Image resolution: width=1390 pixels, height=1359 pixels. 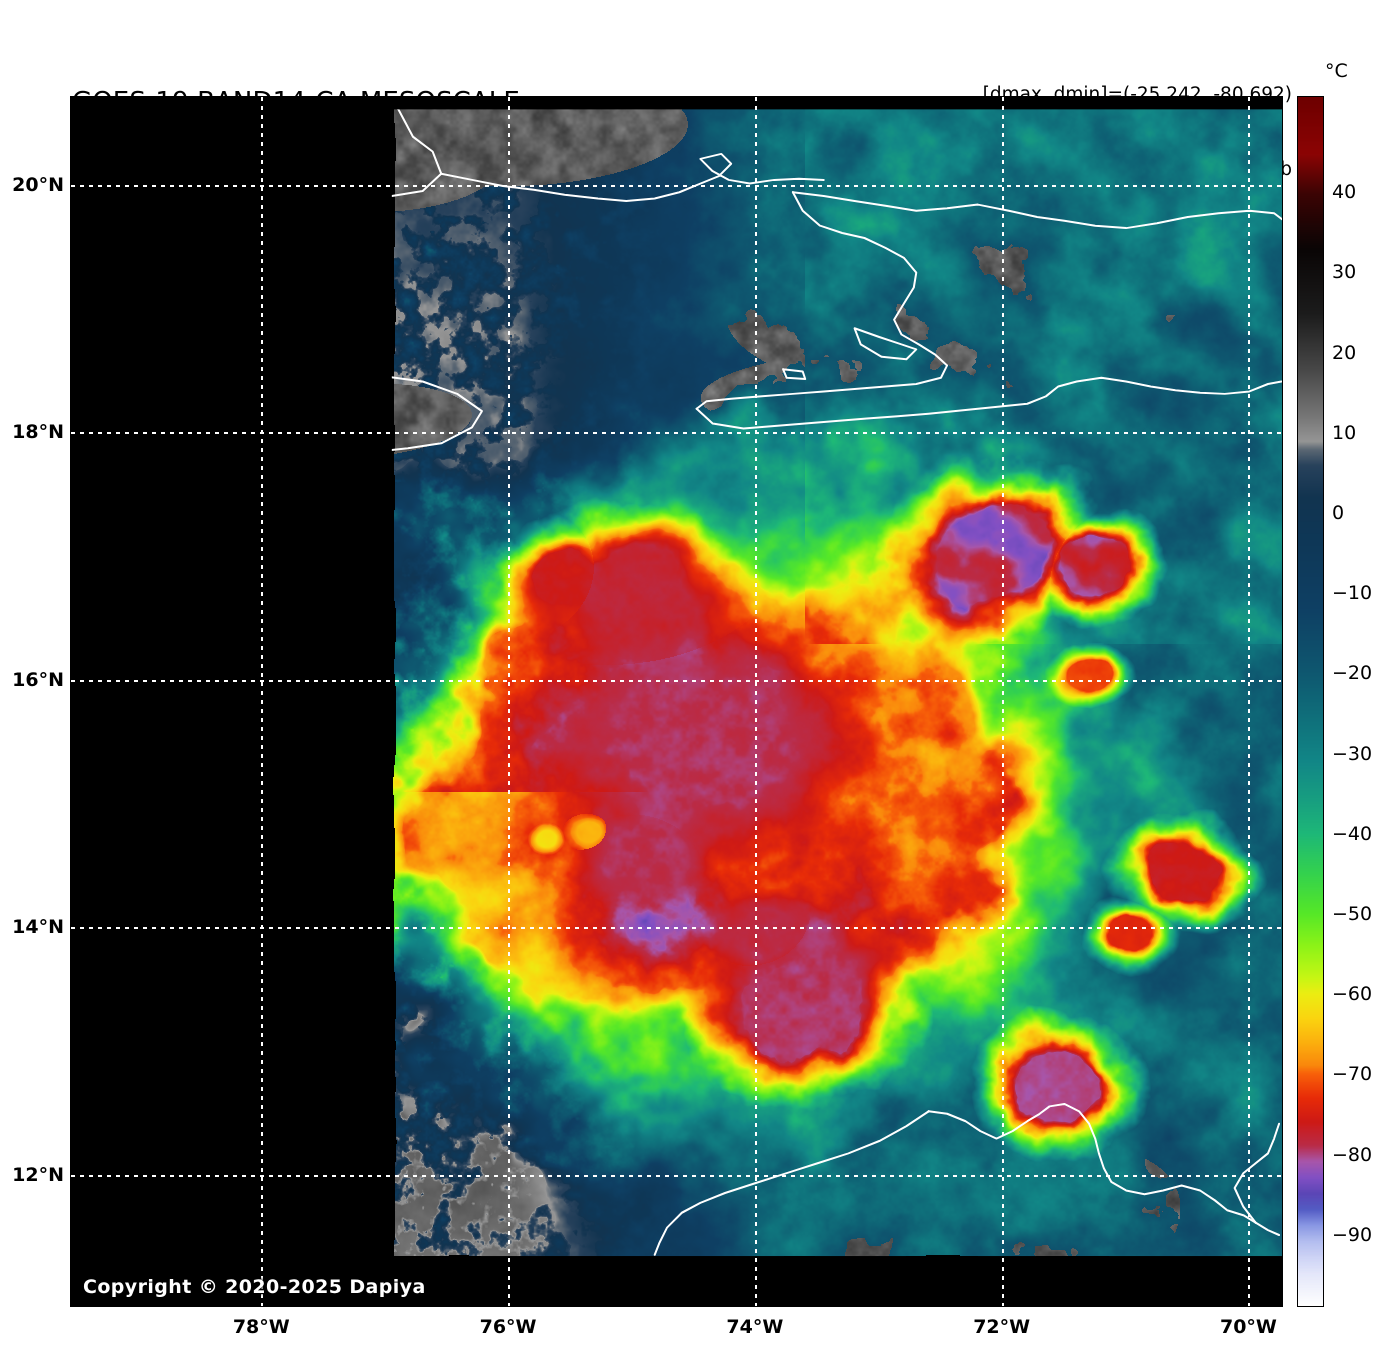 I want to click on latitude-tick-label: 18°N, so click(x=38, y=432).